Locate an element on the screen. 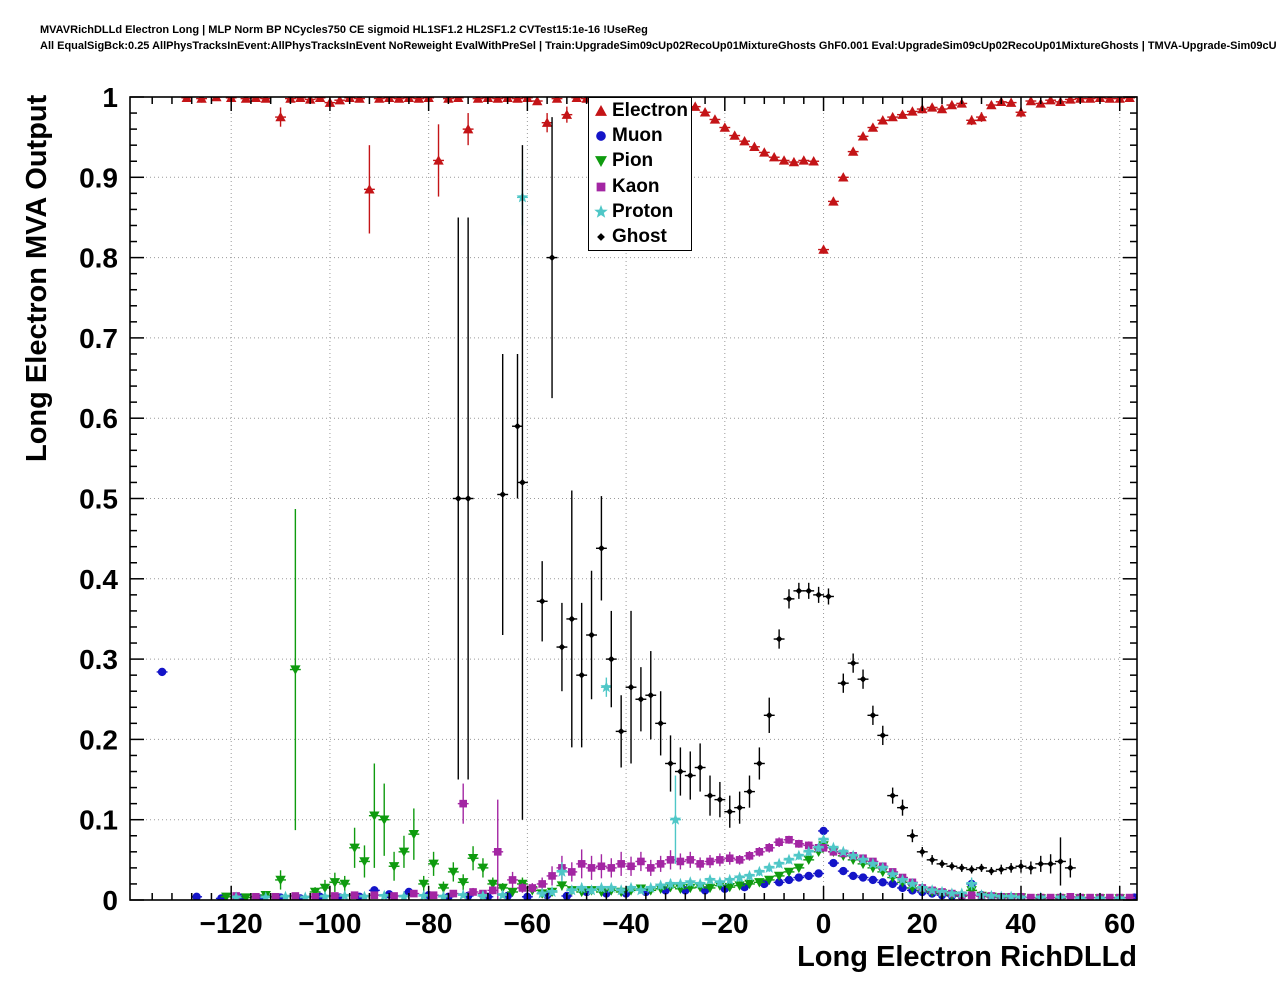 Image resolution: width=1276 pixels, height=996 pixels. legend: Electron Muon Pion Kaon Proton Ghost is located at coordinates (640, 174).